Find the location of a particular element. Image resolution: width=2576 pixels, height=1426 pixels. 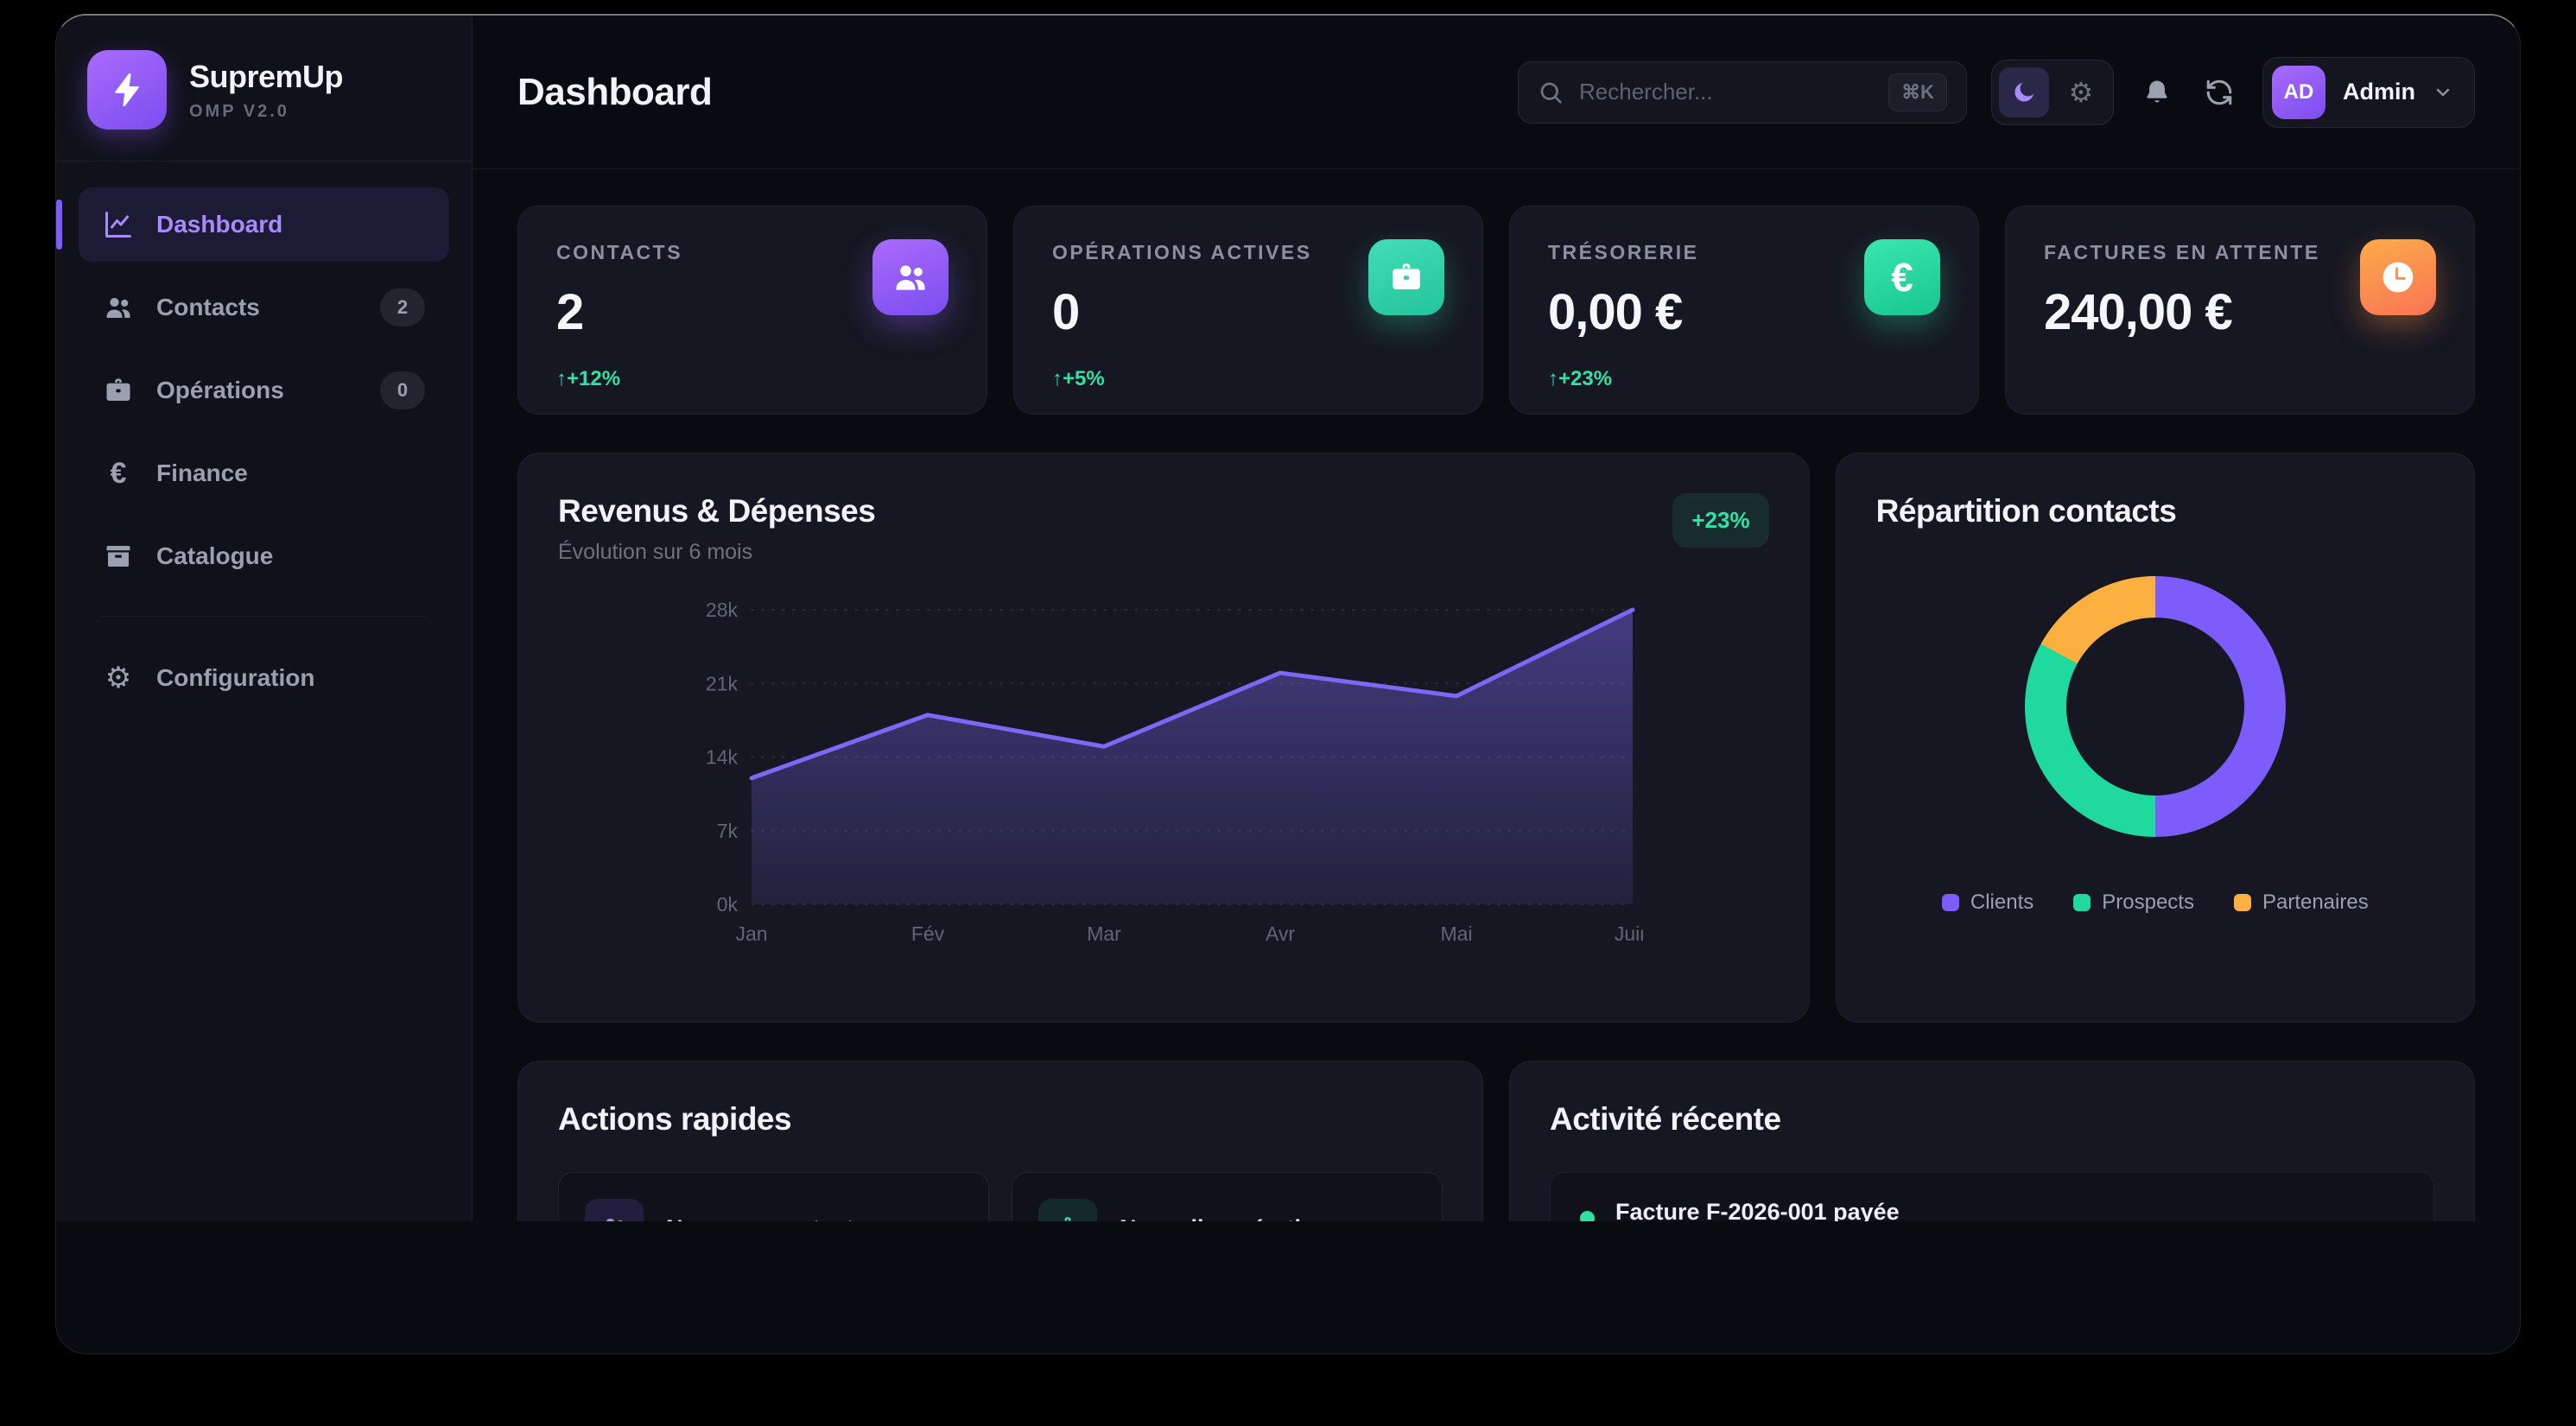

contacts-count-badge: 2 is located at coordinates (402, 307).